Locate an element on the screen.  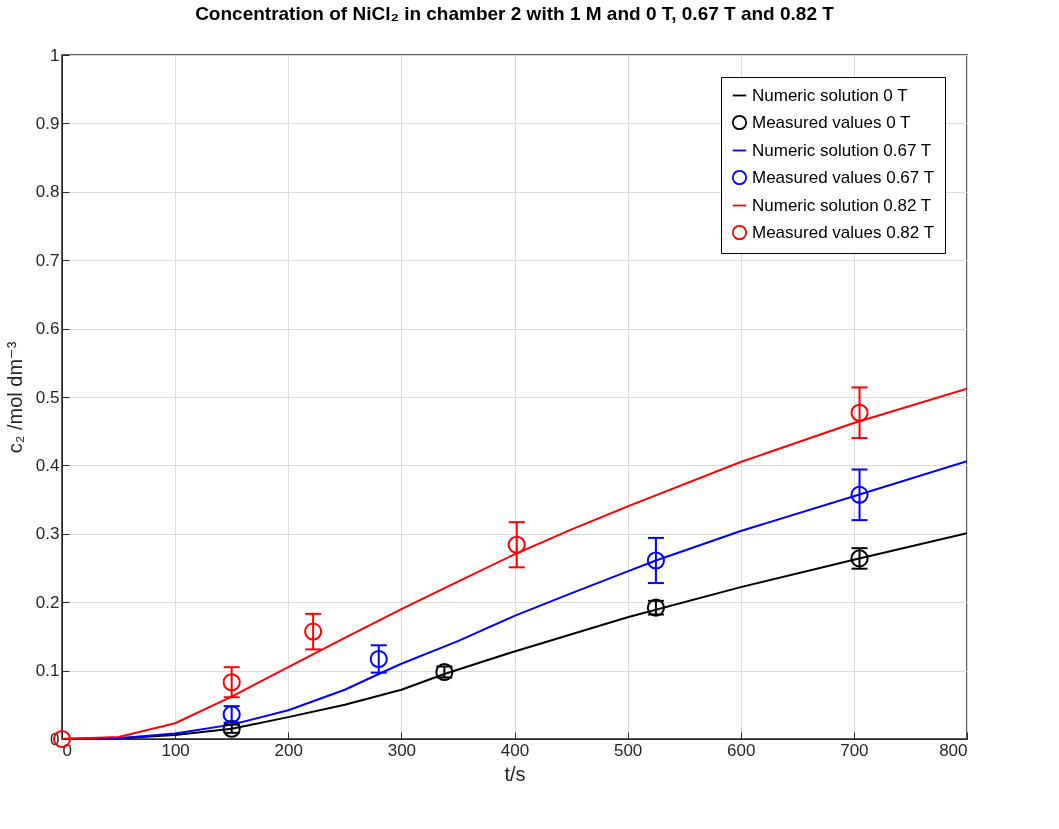
x-tick-label: 400 is located at coordinates (515, 750).